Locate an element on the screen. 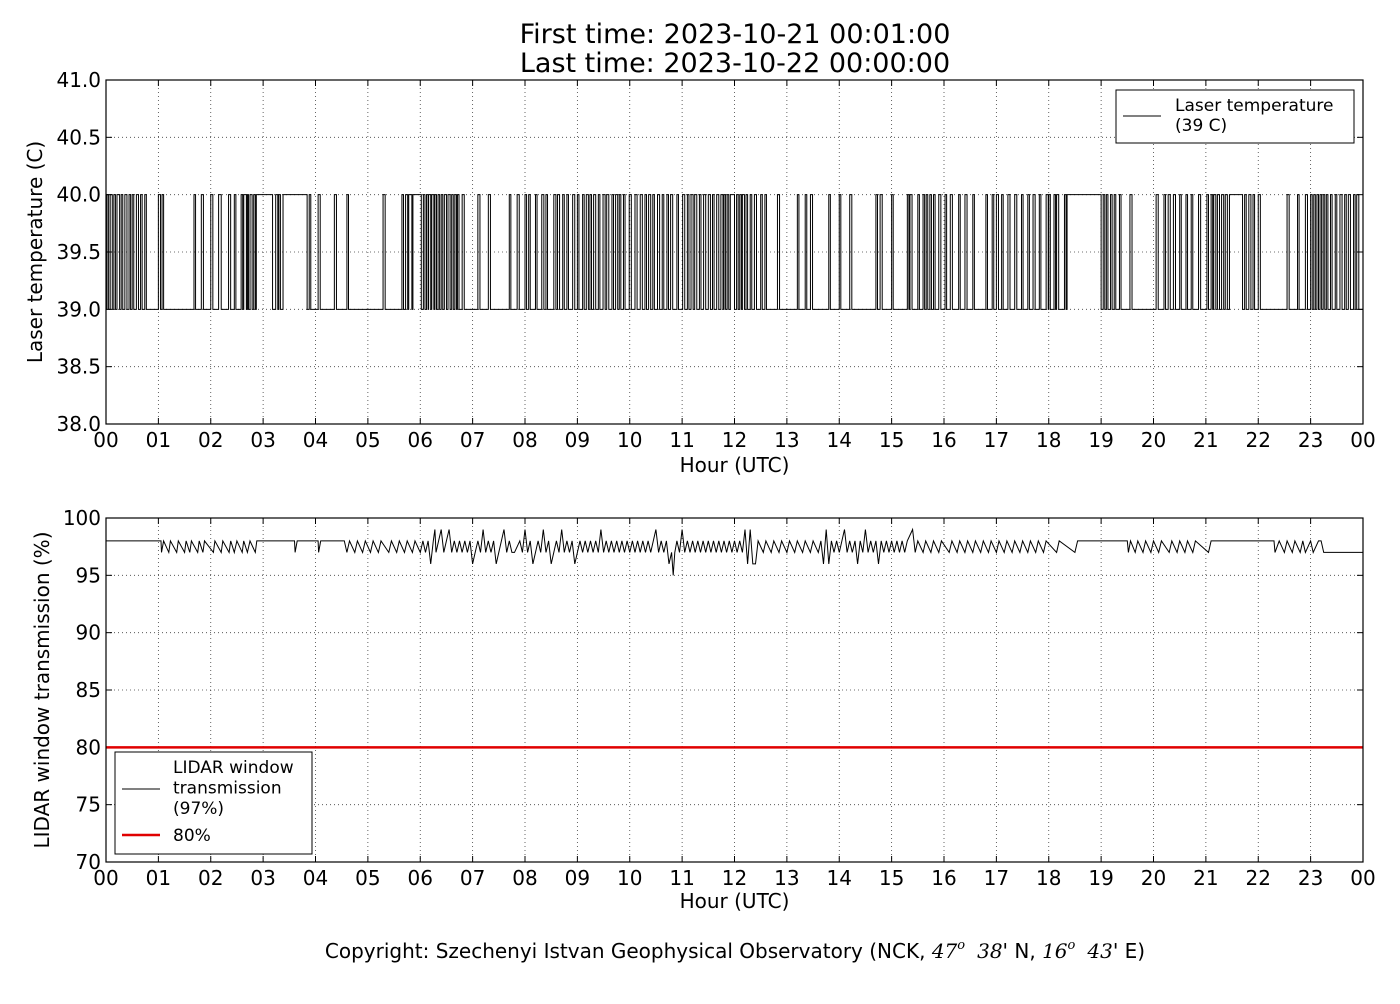 The image size is (1400, 1004). chart-title-line1: First time: 2023-10-21 00:01:00 is located at coordinates (735, 34).